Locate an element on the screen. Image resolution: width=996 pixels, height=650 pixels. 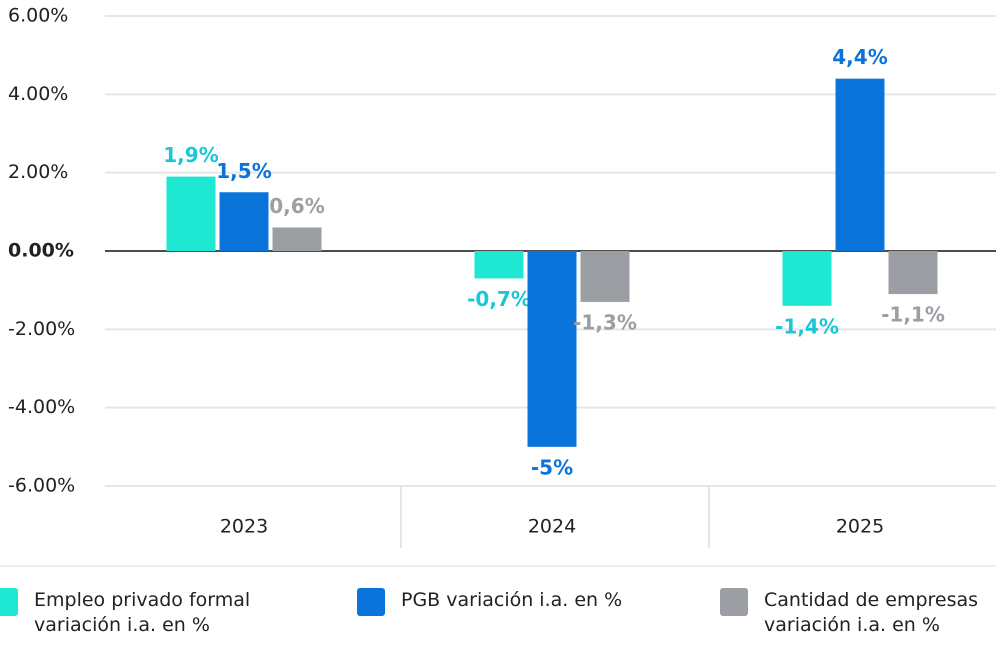
data-label: -1,1% is located at coordinates (913, 315).